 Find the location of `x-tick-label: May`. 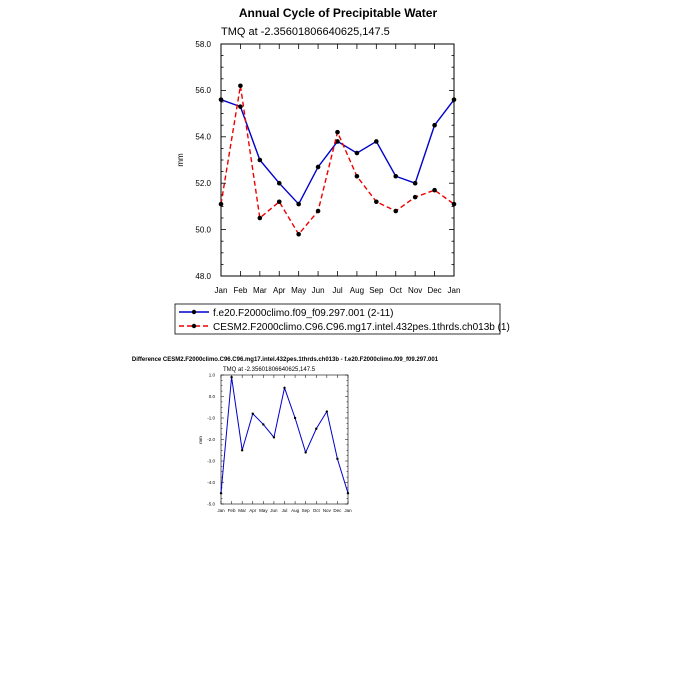

x-tick-label: May is located at coordinates (298, 290).